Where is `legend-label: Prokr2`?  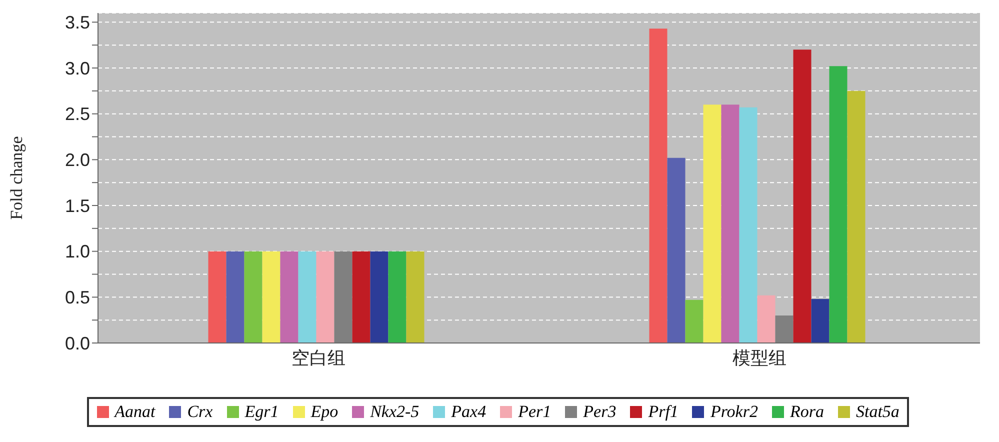
legend-label: Prokr2 is located at coordinates (733, 412).